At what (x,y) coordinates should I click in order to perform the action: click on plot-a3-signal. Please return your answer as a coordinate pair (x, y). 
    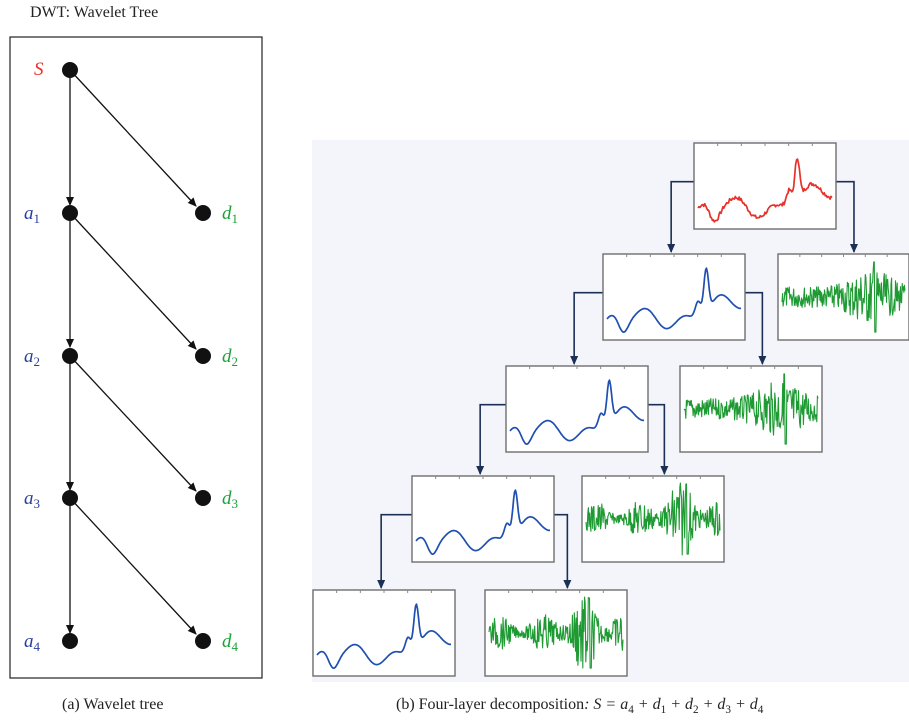
    Looking at the image, I should click on (482, 522).